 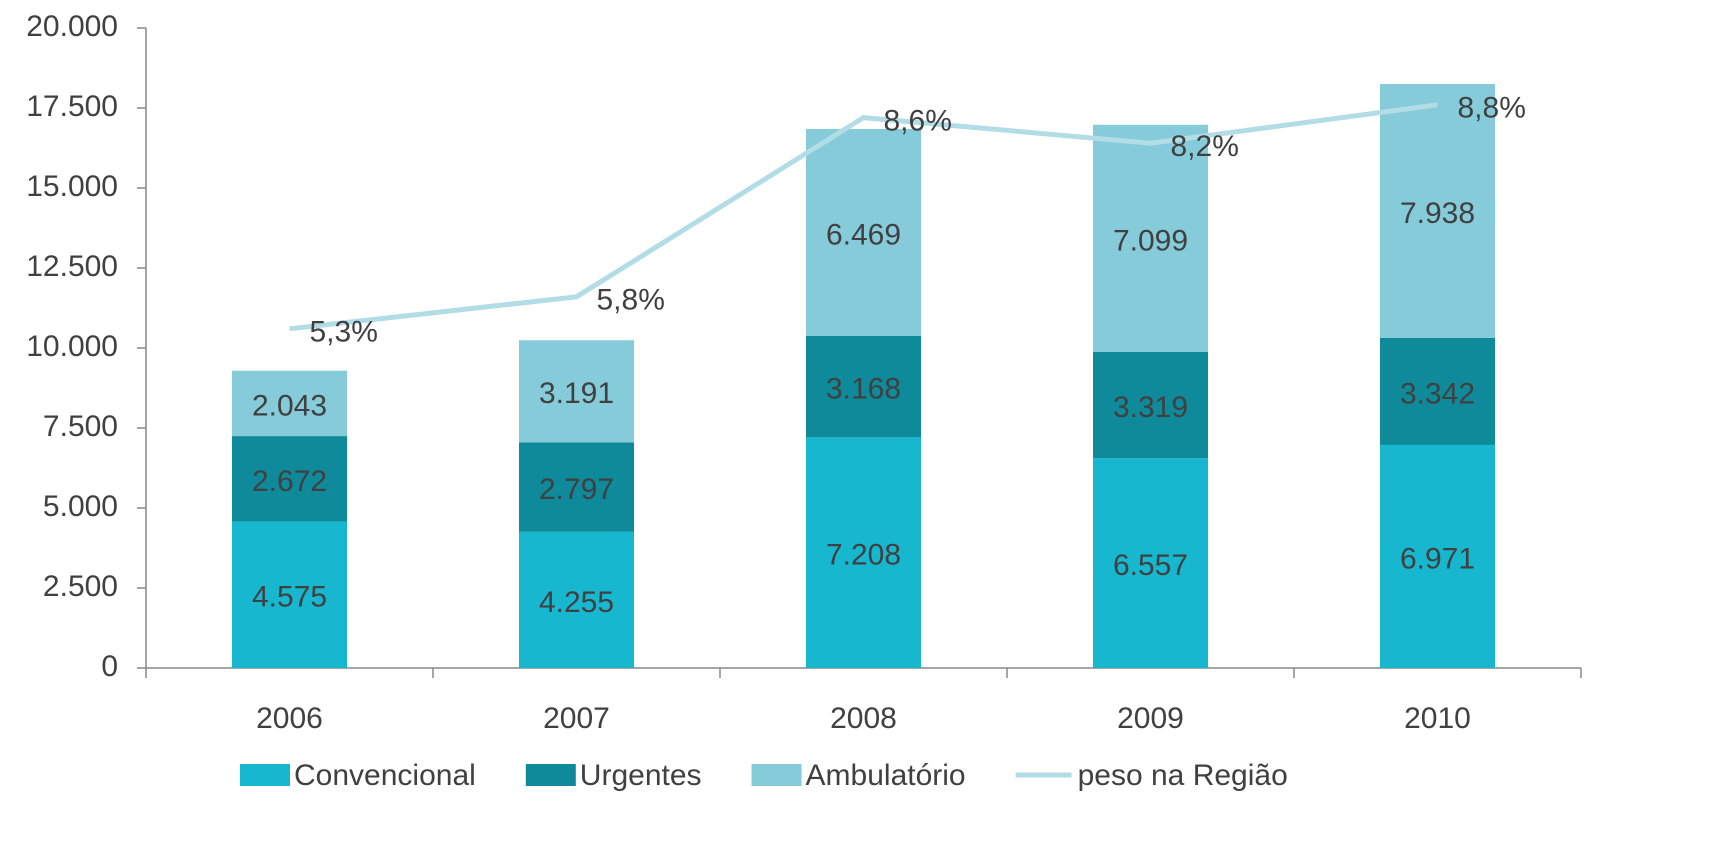 What do you see at coordinates (863, 389) in the screenshot?
I see `data-label: 3.168` at bounding box center [863, 389].